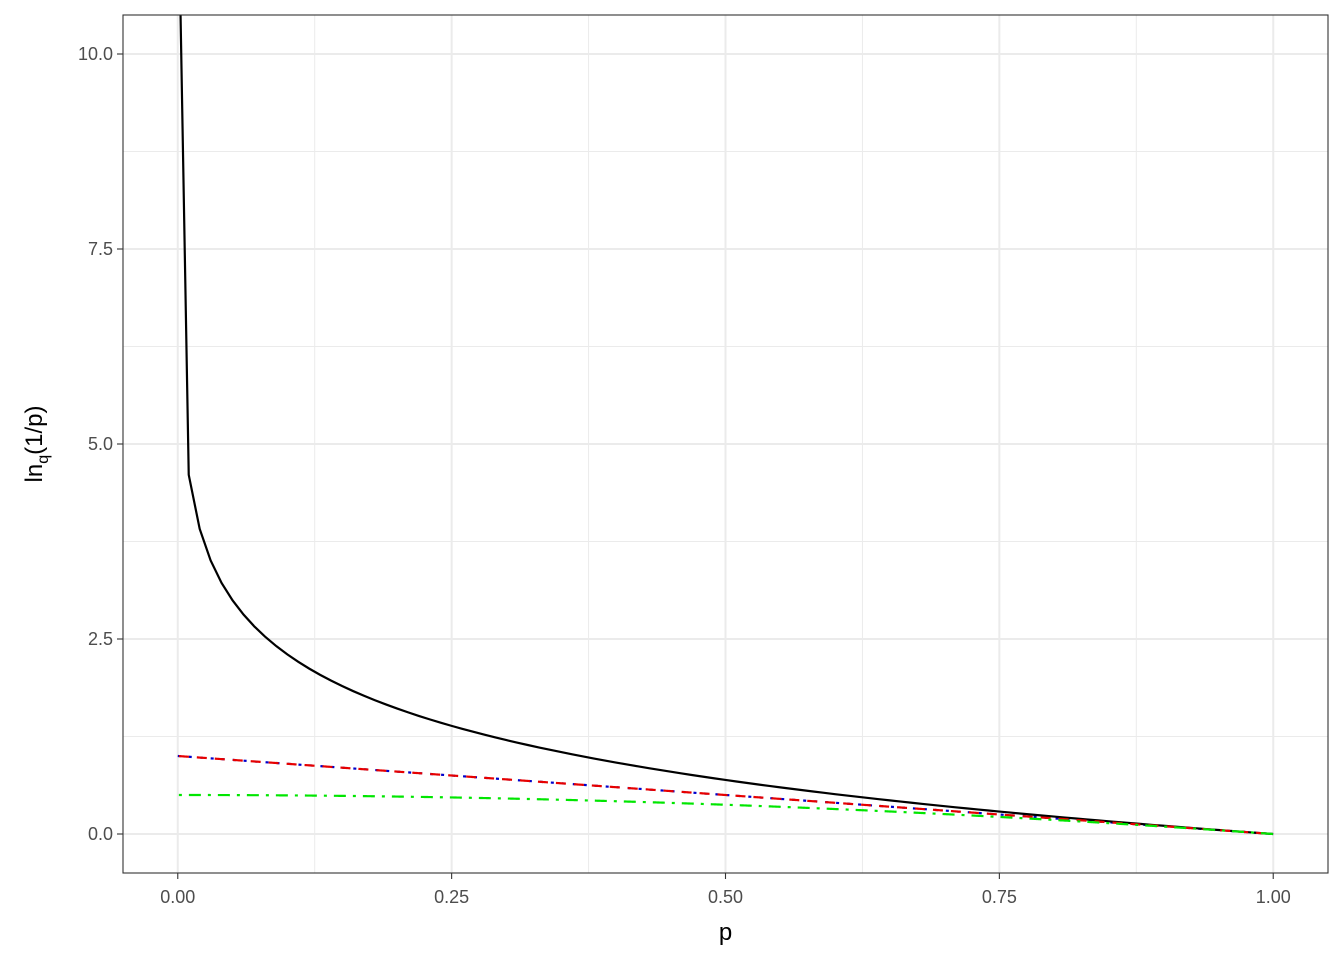 The width and height of the screenshot is (1344, 960). What do you see at coordinates (725, 897) in the screenshot?
I see `x-tick-label: 0.50` at bounding box center [725, 897].